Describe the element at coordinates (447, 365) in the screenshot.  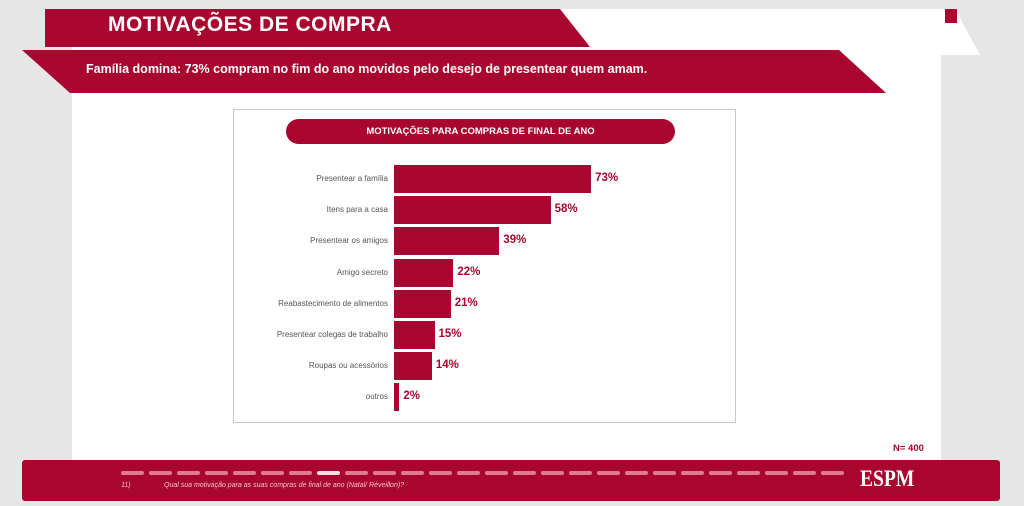
I see `value-label: 14%` at that location.